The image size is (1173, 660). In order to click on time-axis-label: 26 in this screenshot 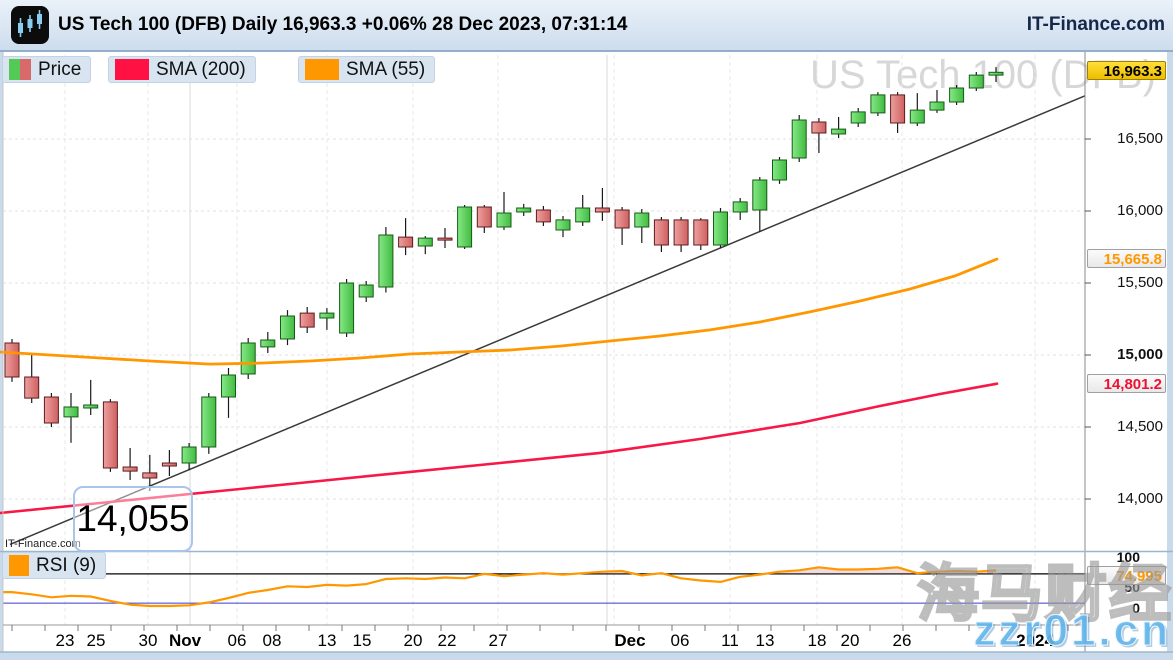, I will do `click(902, 640)`.